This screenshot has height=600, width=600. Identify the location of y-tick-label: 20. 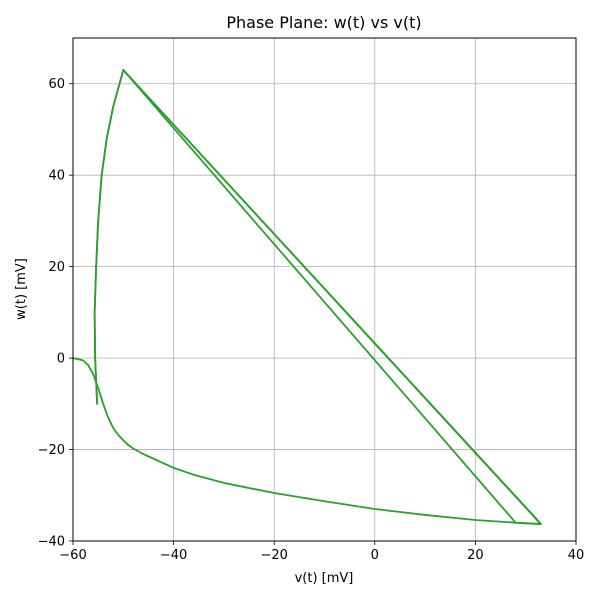
(56, 267).